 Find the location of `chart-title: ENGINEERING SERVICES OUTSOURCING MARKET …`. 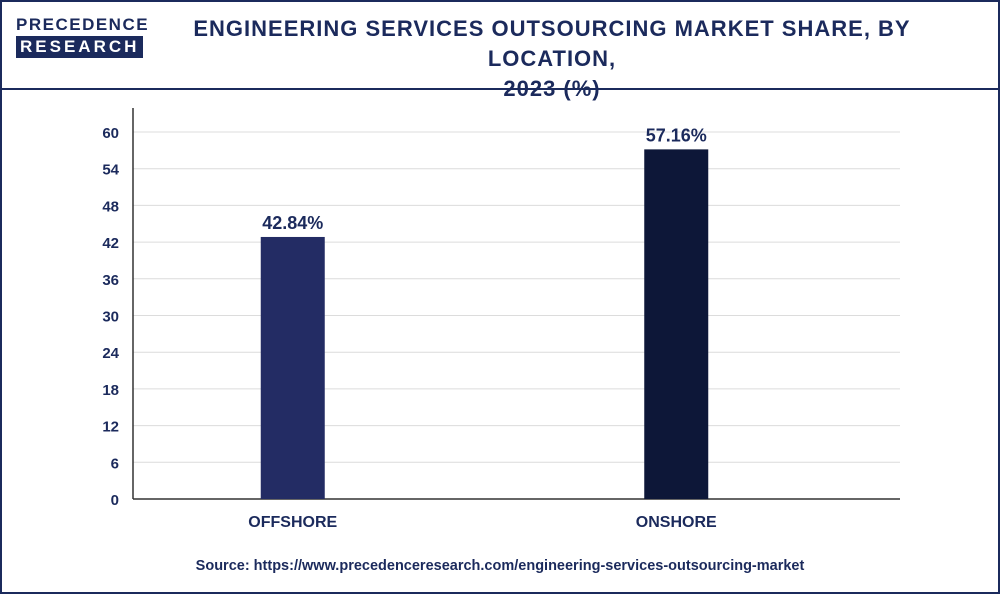

chart-title: ENGINEERING SERVICES OUTSOURCING MARKET … is located at coordinates (552, 59).